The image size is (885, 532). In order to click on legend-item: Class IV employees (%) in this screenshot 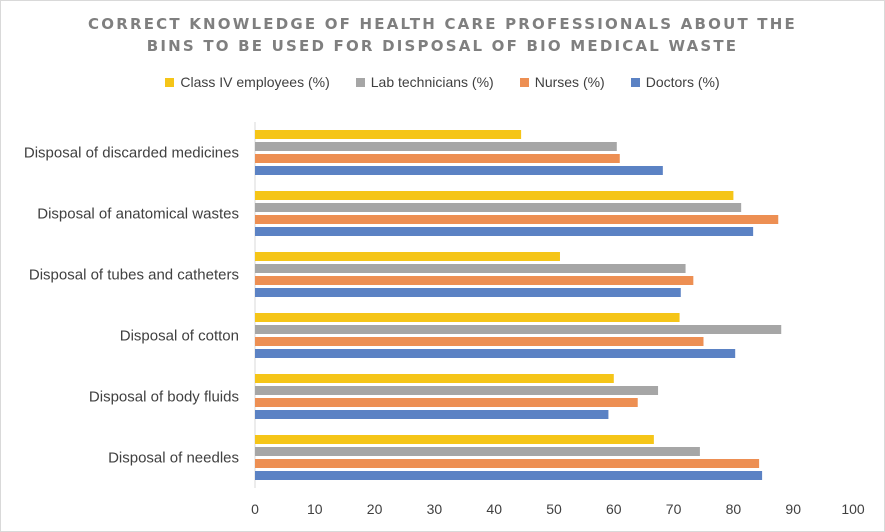, I will do `click(247, 82)`.